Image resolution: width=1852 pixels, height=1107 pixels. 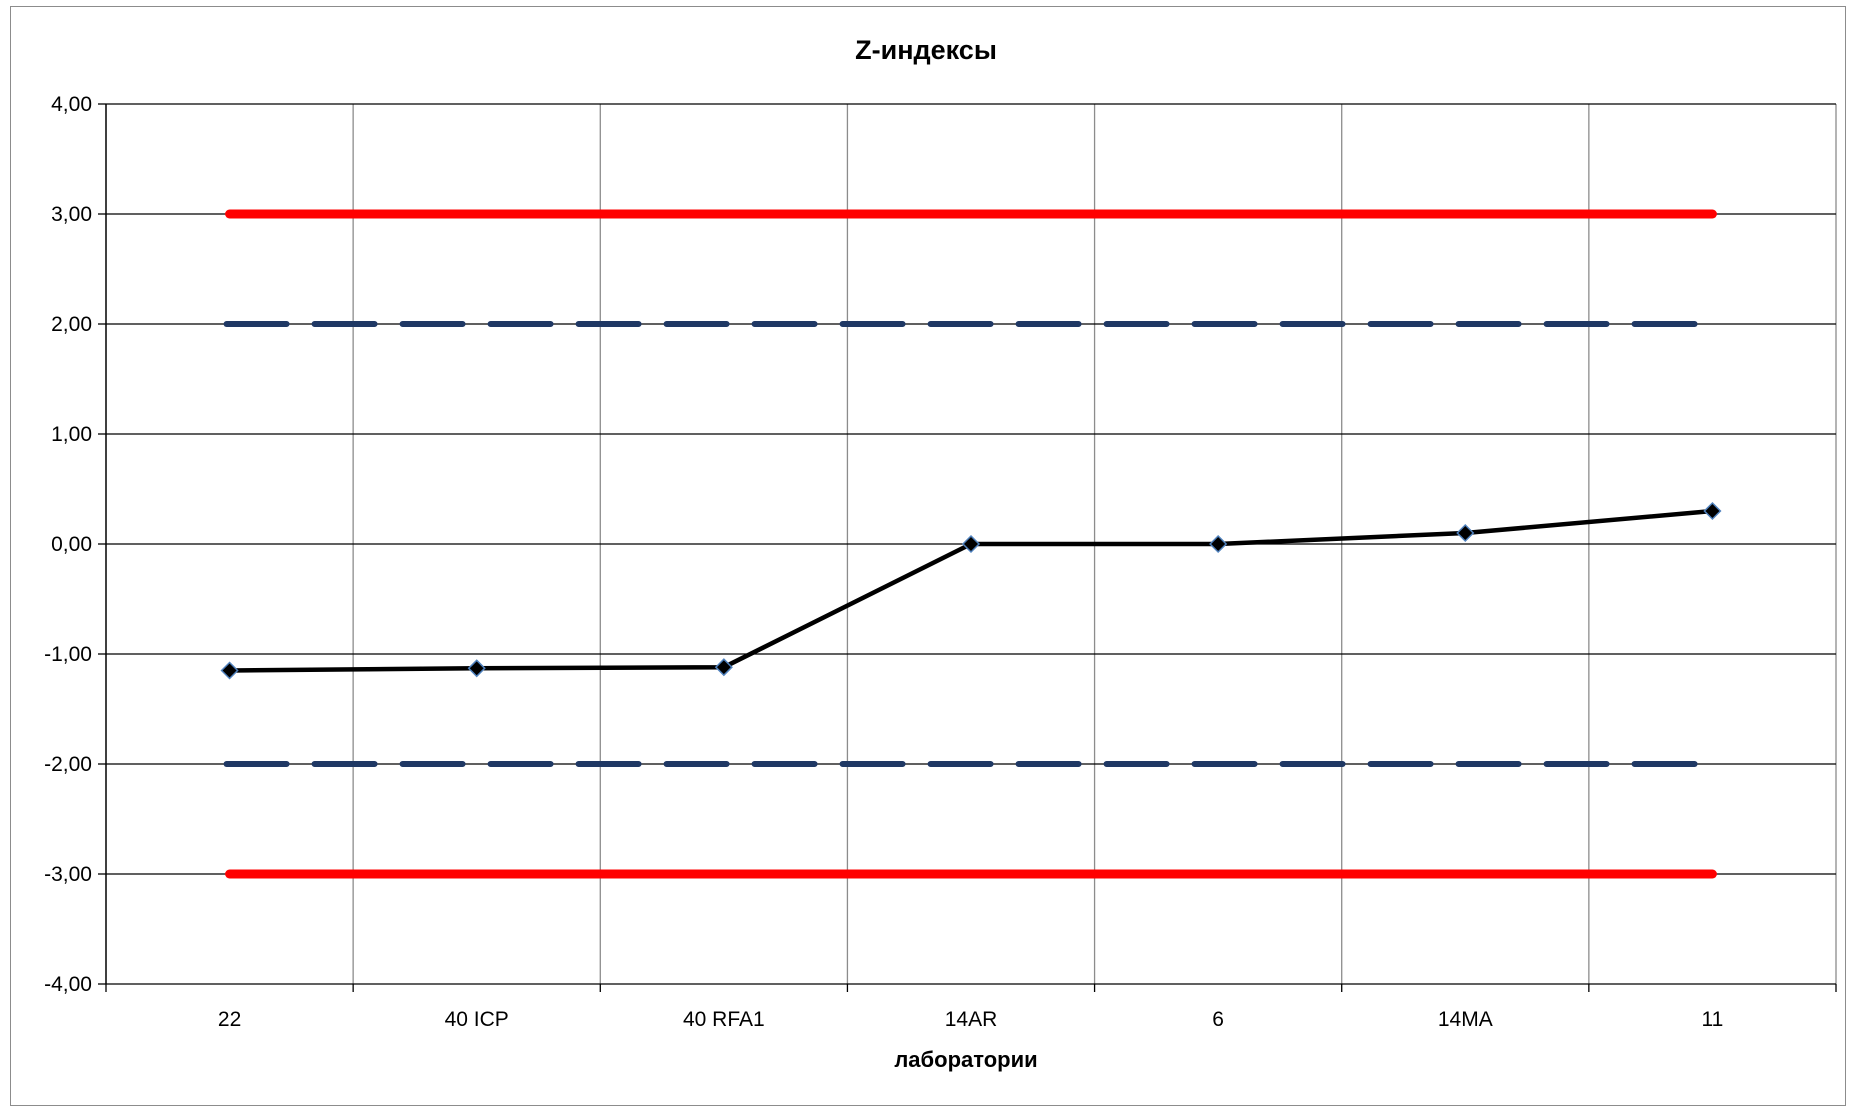 What do you see at coordinates (965, 1059) in the screenshot?
I see `x-axis-title: лаборатории` at bounding box center [965, 1059].